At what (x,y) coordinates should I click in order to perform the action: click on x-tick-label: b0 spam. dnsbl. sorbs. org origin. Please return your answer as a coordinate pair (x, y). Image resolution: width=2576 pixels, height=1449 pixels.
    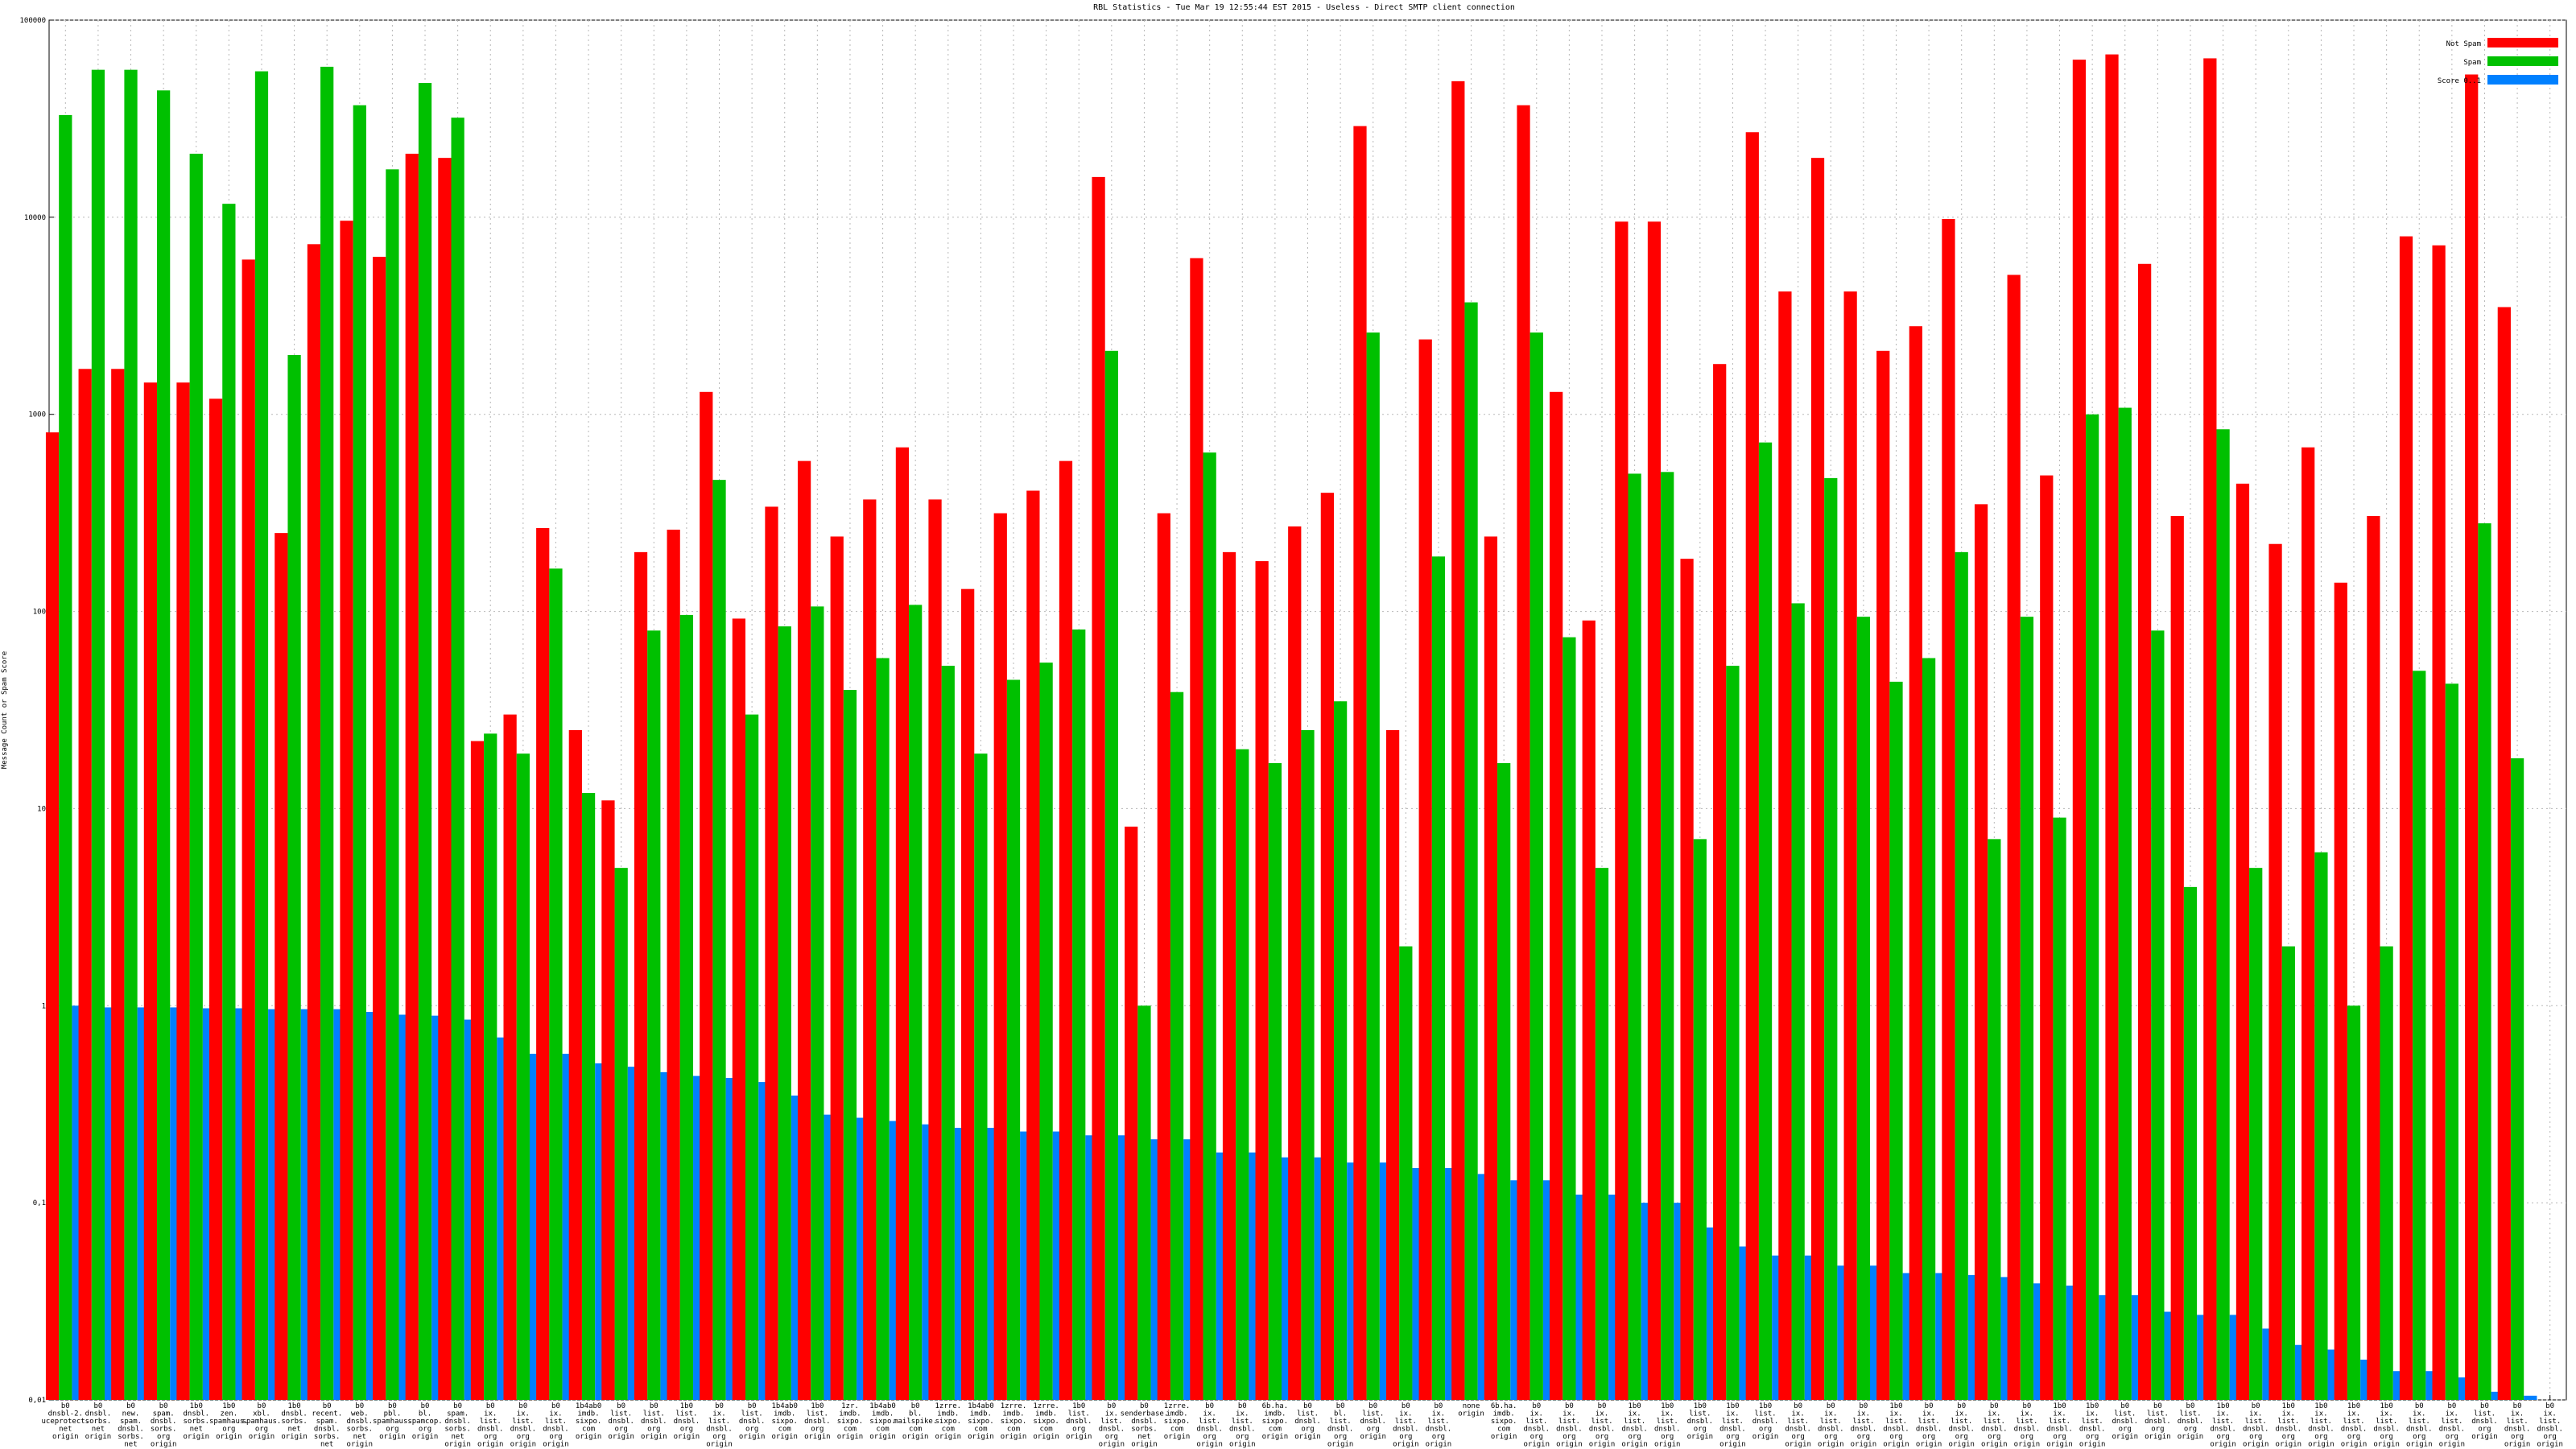
    Looking at the image, I should click on (164, 1425).